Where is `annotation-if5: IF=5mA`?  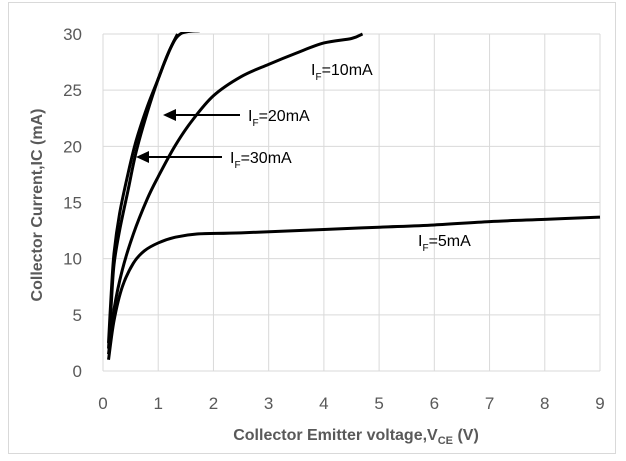
annotation-if5: IF=5mA is located at coordinates (444, 243).